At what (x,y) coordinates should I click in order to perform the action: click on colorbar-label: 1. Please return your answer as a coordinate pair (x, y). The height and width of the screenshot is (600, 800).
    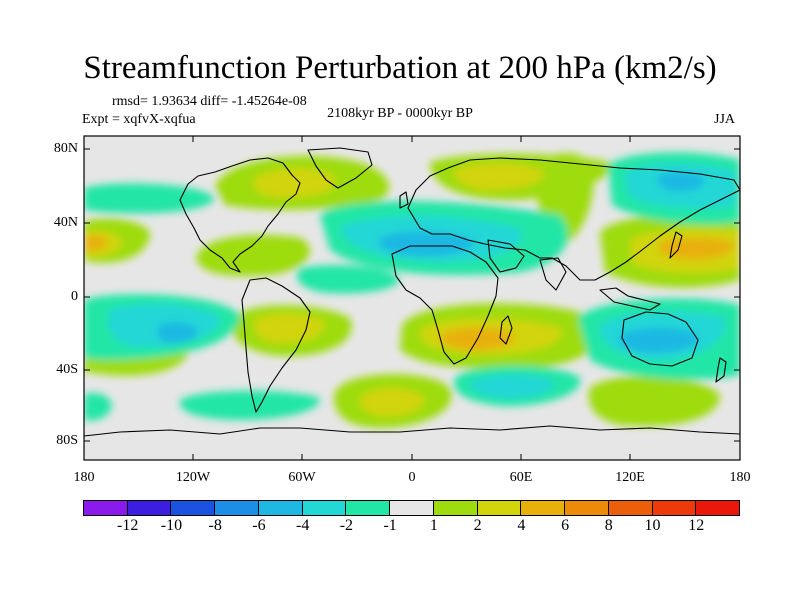
    Looking at the image, I should click on (433, 525).